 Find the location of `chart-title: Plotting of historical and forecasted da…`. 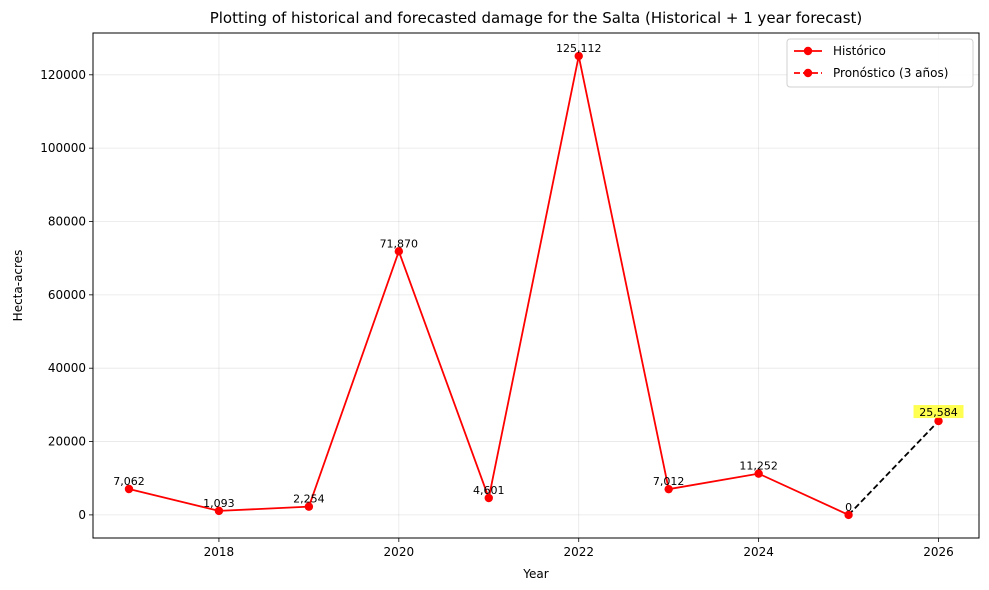

chart-title: Plotting of historical and forecasted da… is located at coordinates (536, 18).